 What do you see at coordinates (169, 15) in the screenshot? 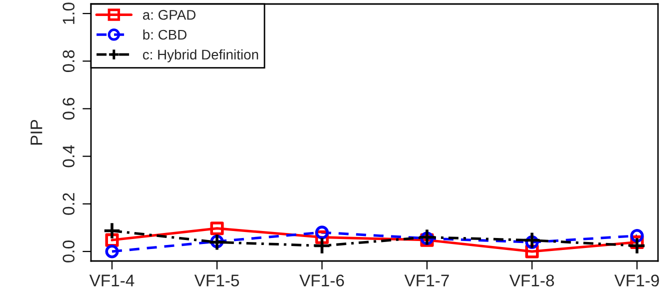
I see `legend-label: a: GPAD` at bounding box center [169, 15].